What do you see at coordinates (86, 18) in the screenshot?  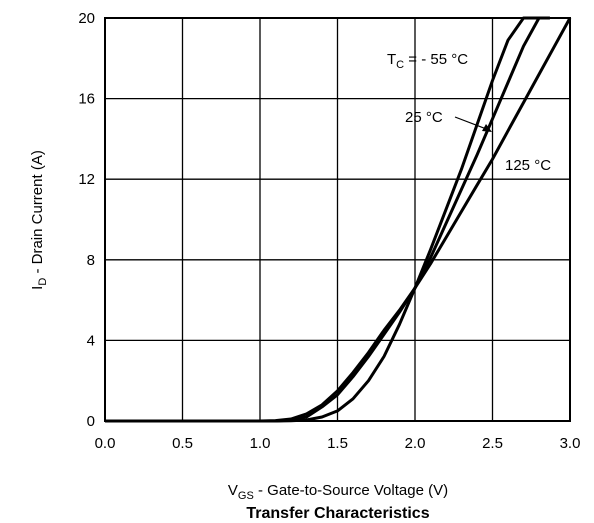 I see `y-tick-label: 20` at bounding box center [86, 18].